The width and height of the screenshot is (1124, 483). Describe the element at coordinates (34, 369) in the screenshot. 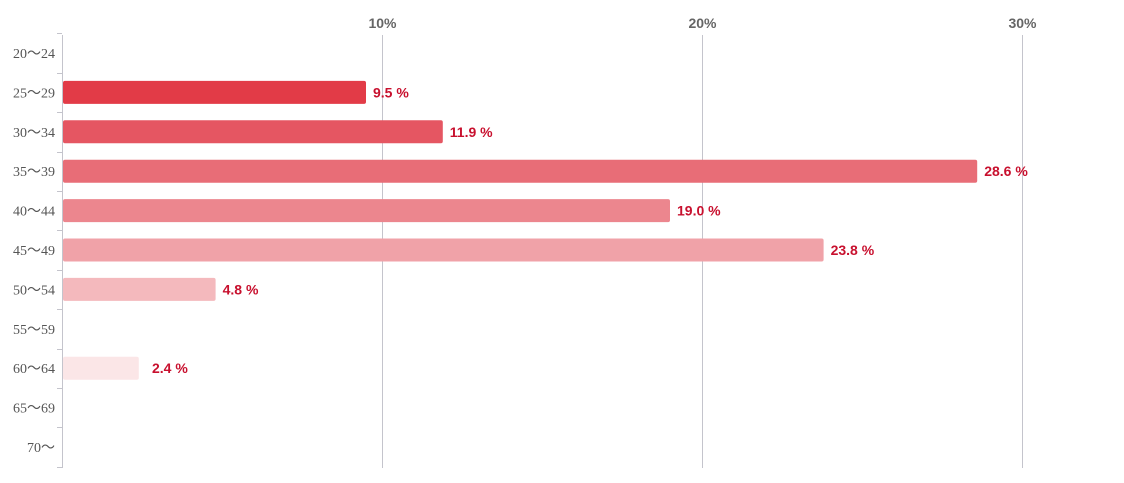

I see `category-label: 60〜64` at that location.